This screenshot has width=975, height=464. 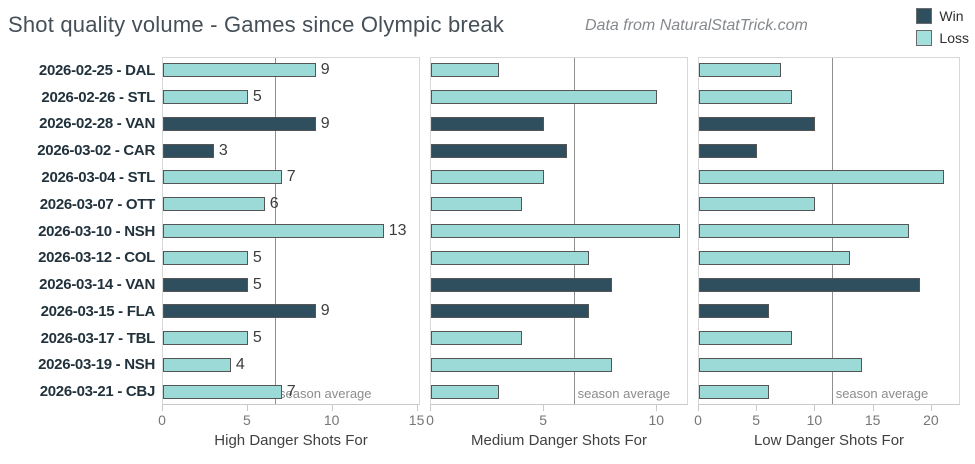 What do you see at coordinates (96, 258) in the screenshot?
I see `row-label: 2026-03-12 - COL` at bounding box center [96, 258].